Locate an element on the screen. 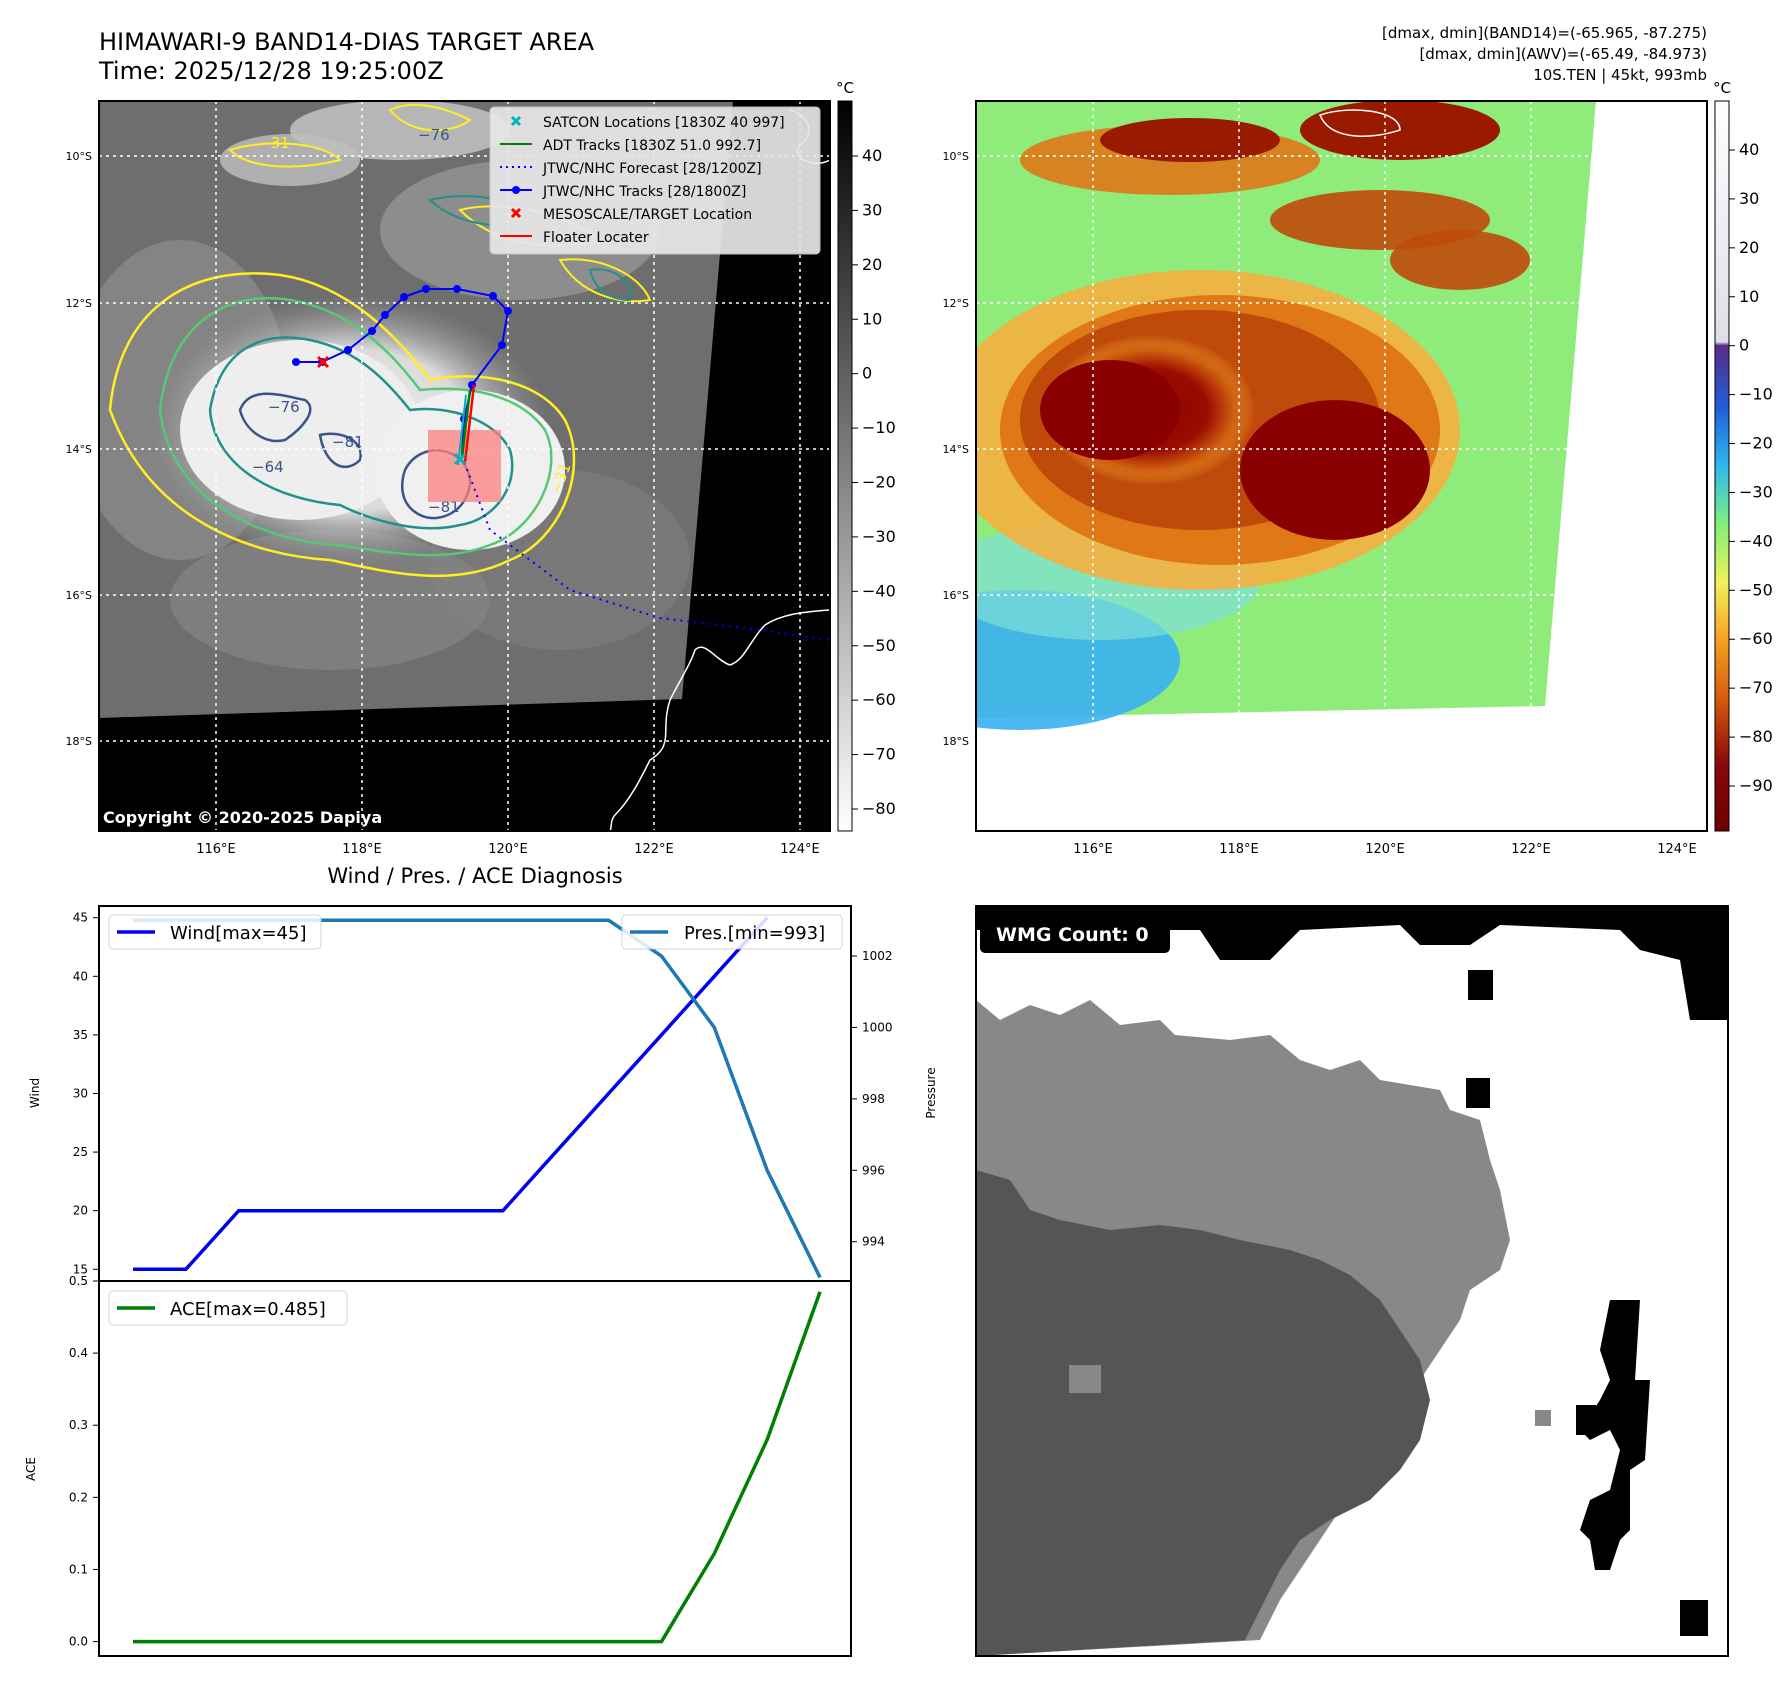  pressure-ytick-label: 994 is located at coordinates (873, 1242).